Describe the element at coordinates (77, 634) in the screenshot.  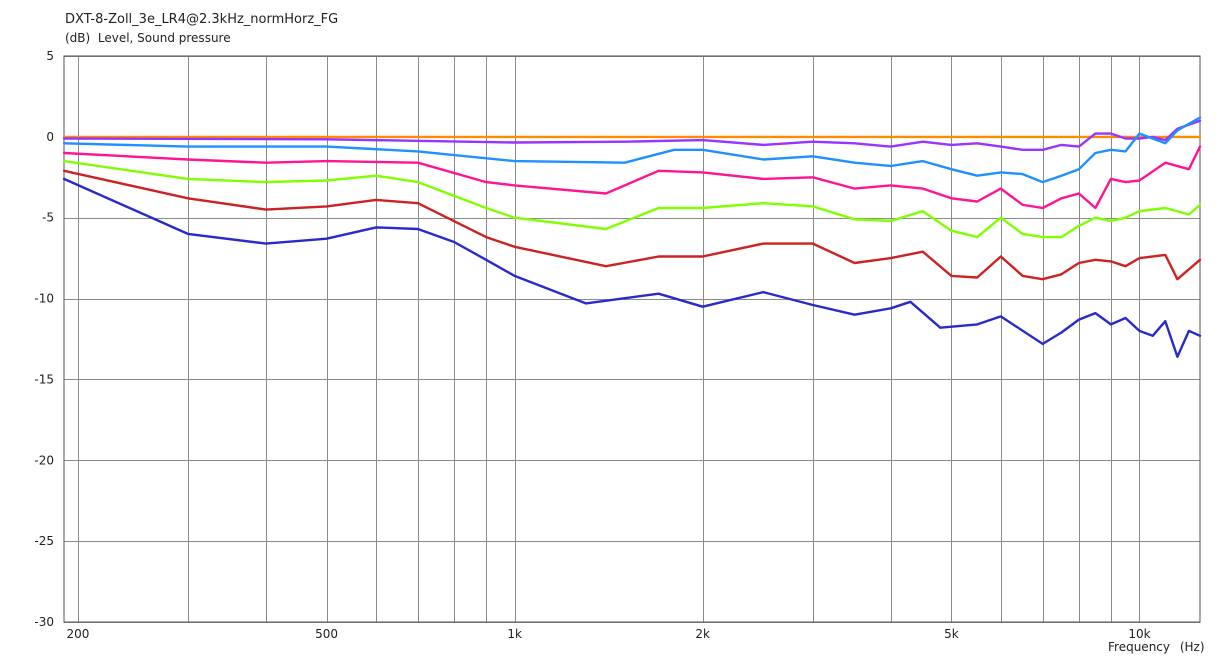
I see `x-tick-label: 200` at that location.